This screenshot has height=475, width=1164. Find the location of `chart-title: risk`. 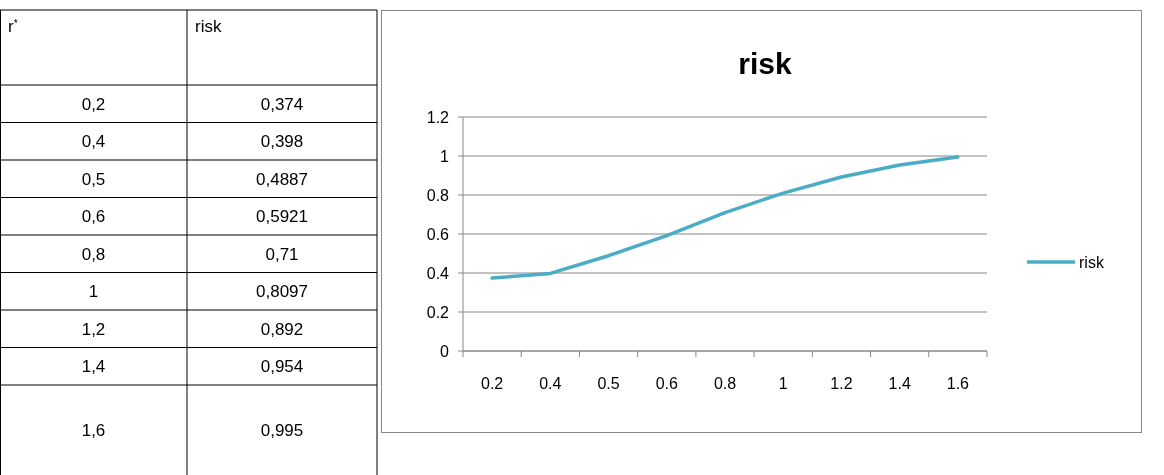

chart-title: risk is located at coordinates (765, 63).